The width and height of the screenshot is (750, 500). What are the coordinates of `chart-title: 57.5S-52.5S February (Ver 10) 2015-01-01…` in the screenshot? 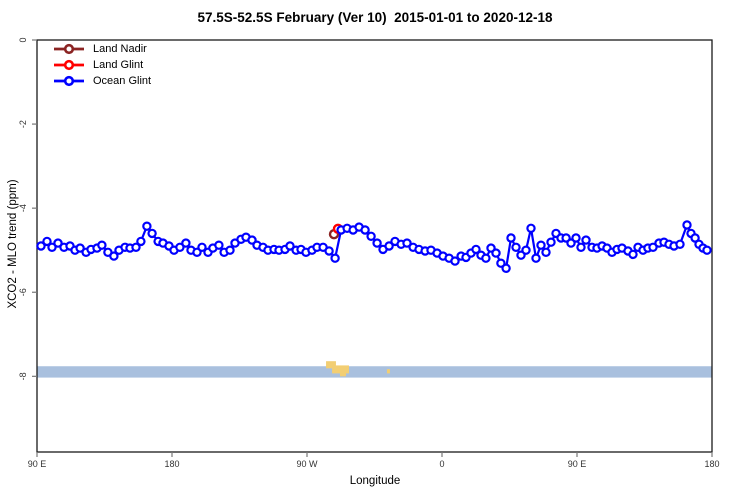 It's located at (375, 17).